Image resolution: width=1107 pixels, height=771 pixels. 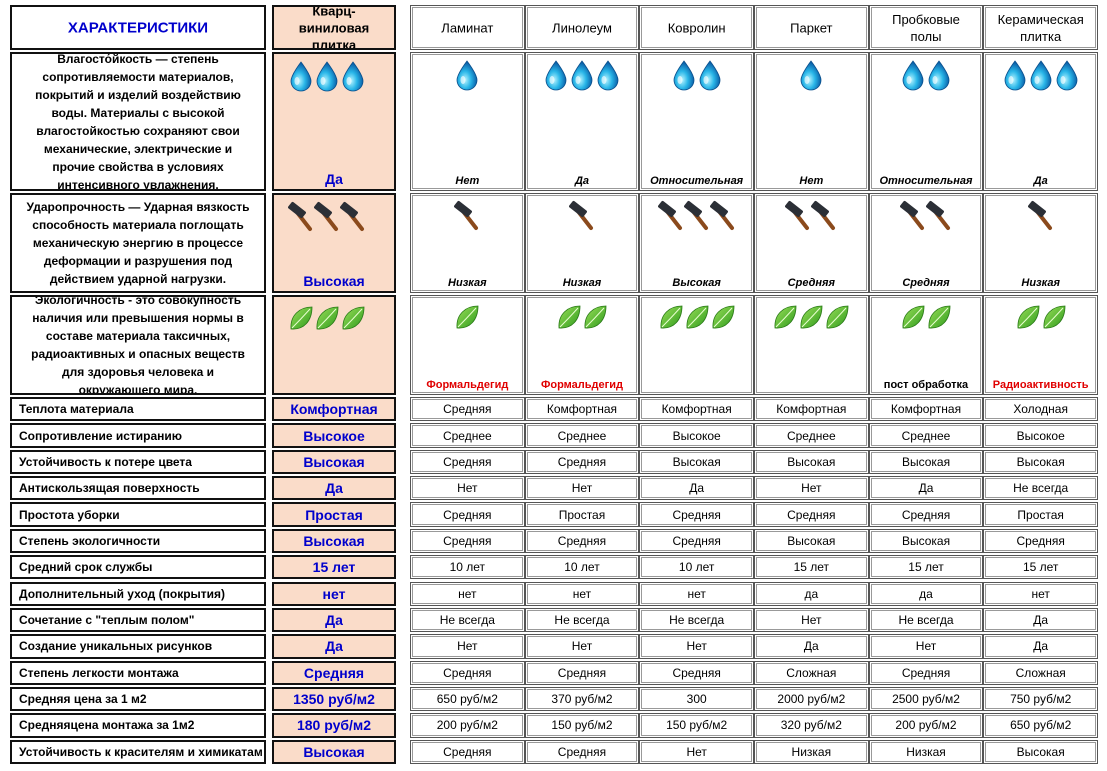 What do you see at coordinates (1040, 672) in the screenshot?
I see `cell-value: Сложная` at bounding box center [1040, 672].